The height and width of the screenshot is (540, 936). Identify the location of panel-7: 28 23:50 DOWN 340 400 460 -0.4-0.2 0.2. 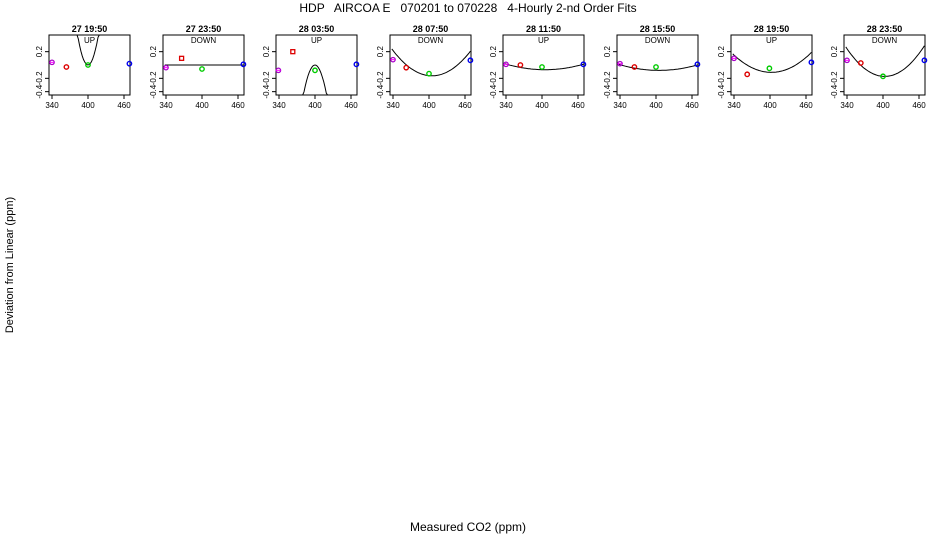
(879, 67).